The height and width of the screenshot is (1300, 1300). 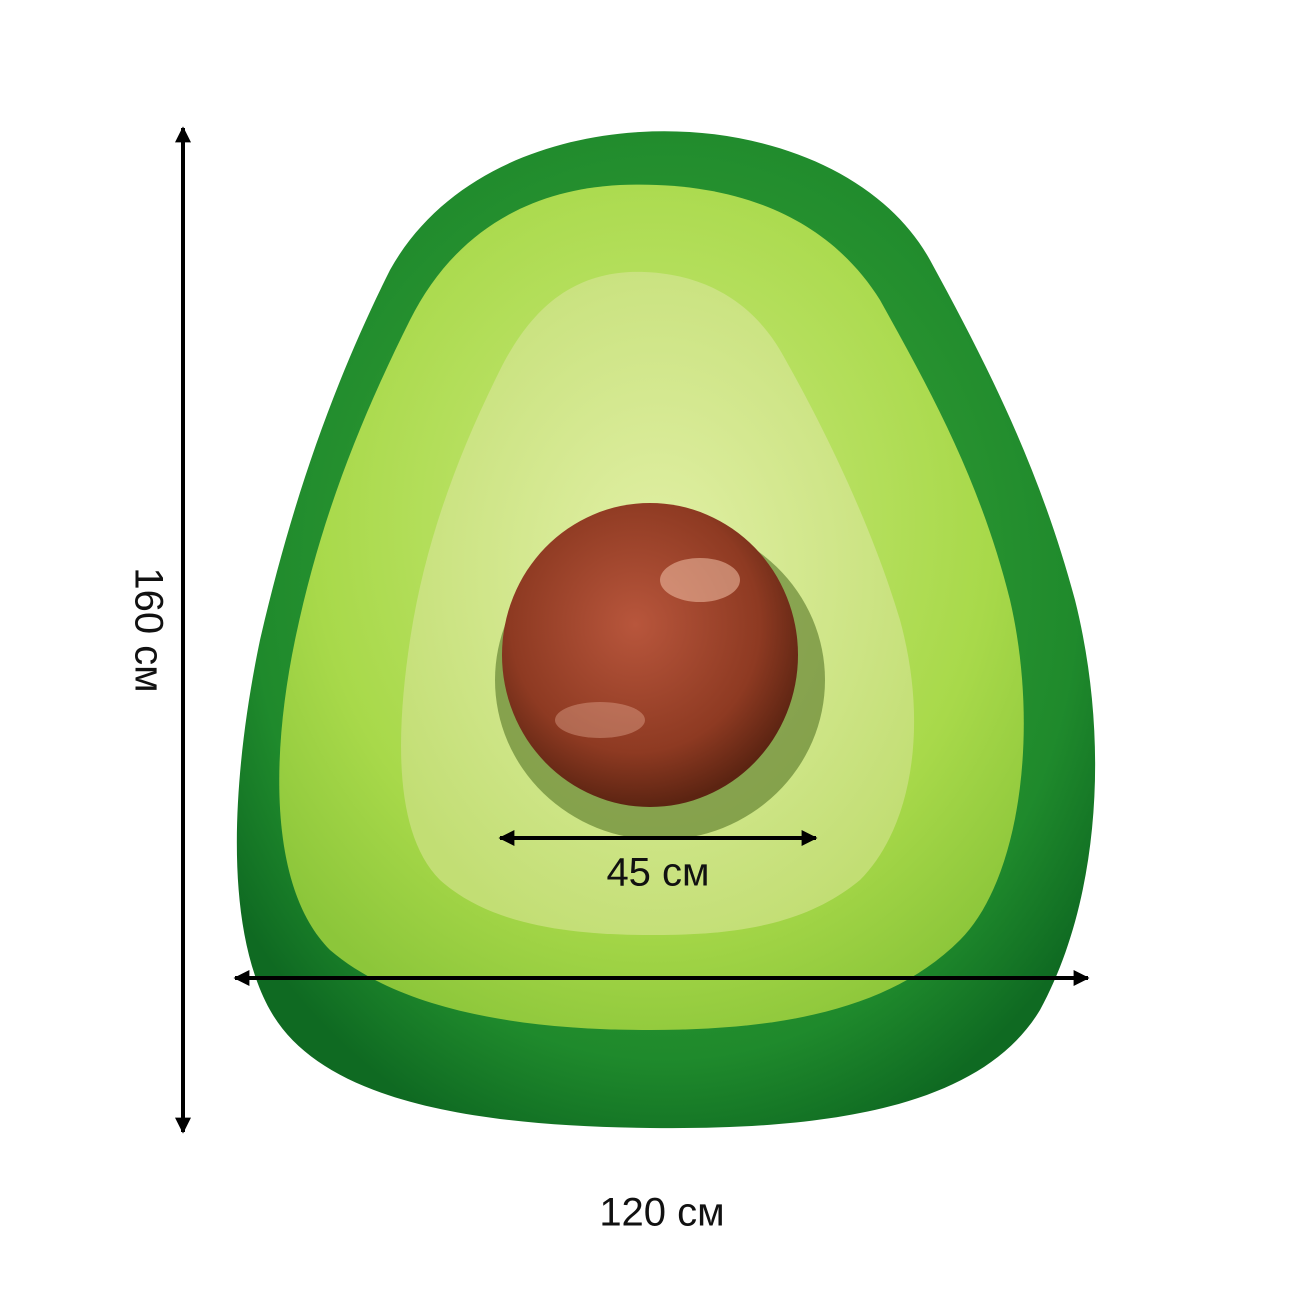 What do you see at coordinates (148, 629) in the screenshot?
I see `height-label: 160 см` at bounding box center [148, 629].